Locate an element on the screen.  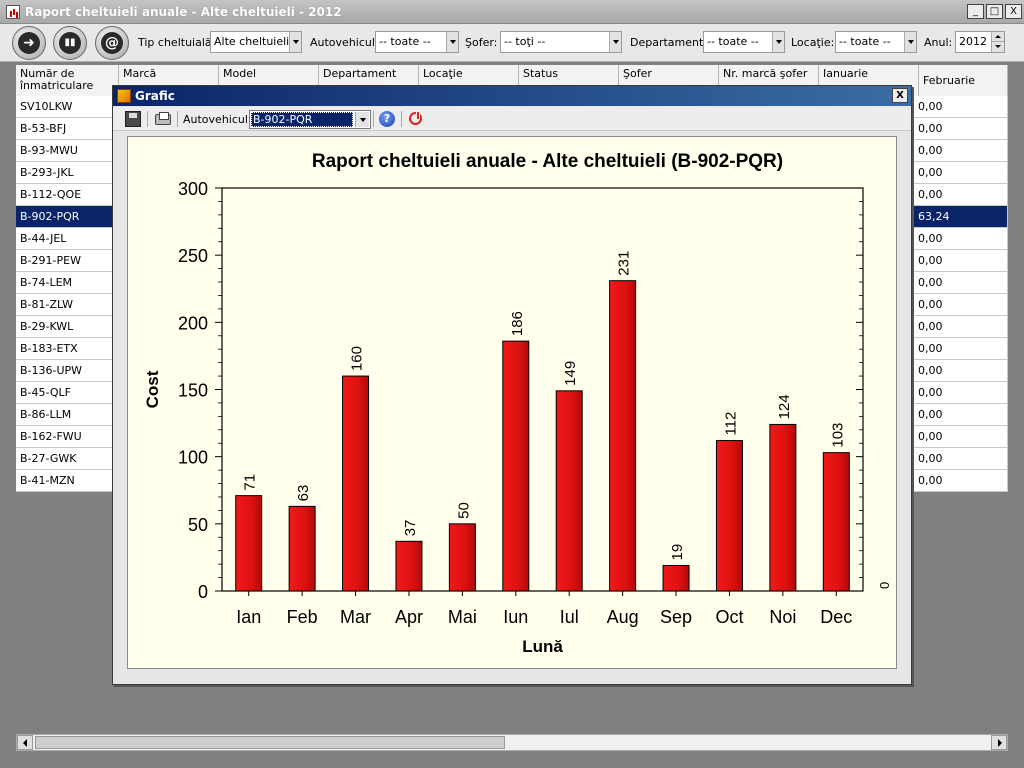
x-tick-label: Mar is located at coordinates (355, 617).